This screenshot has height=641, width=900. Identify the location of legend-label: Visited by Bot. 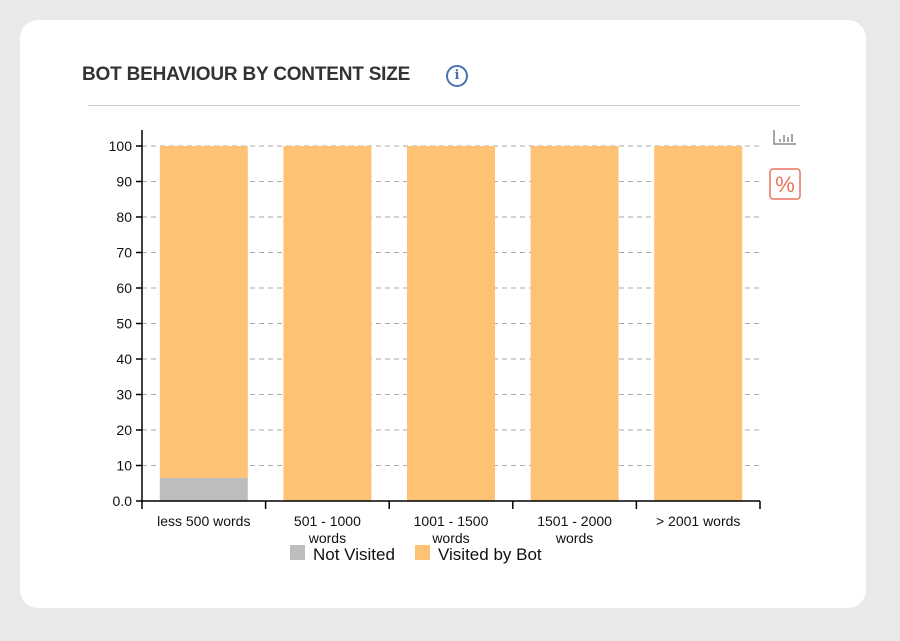
(490, 554).